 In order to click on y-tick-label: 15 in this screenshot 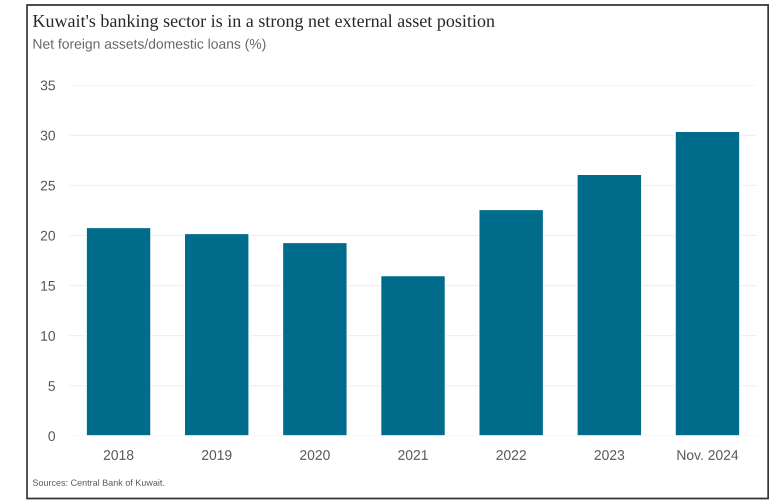, I will do `click(48, 286)`.